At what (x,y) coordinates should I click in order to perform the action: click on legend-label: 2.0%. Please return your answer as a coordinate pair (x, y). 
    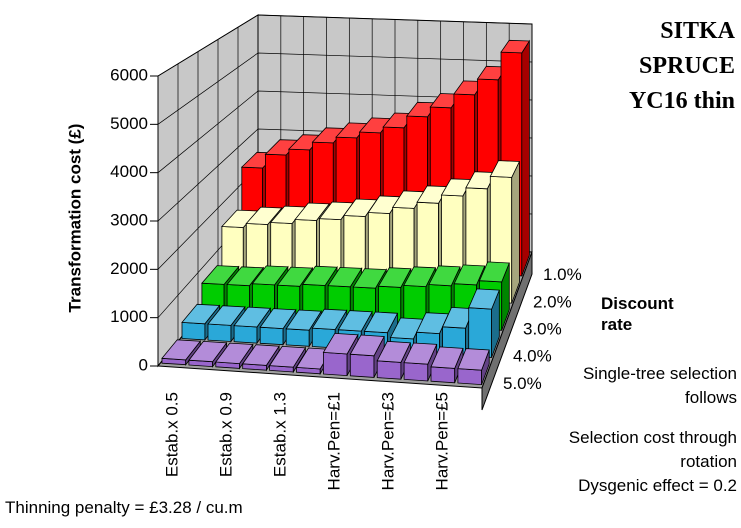
    Looking at the image, I should click on (552, 301).